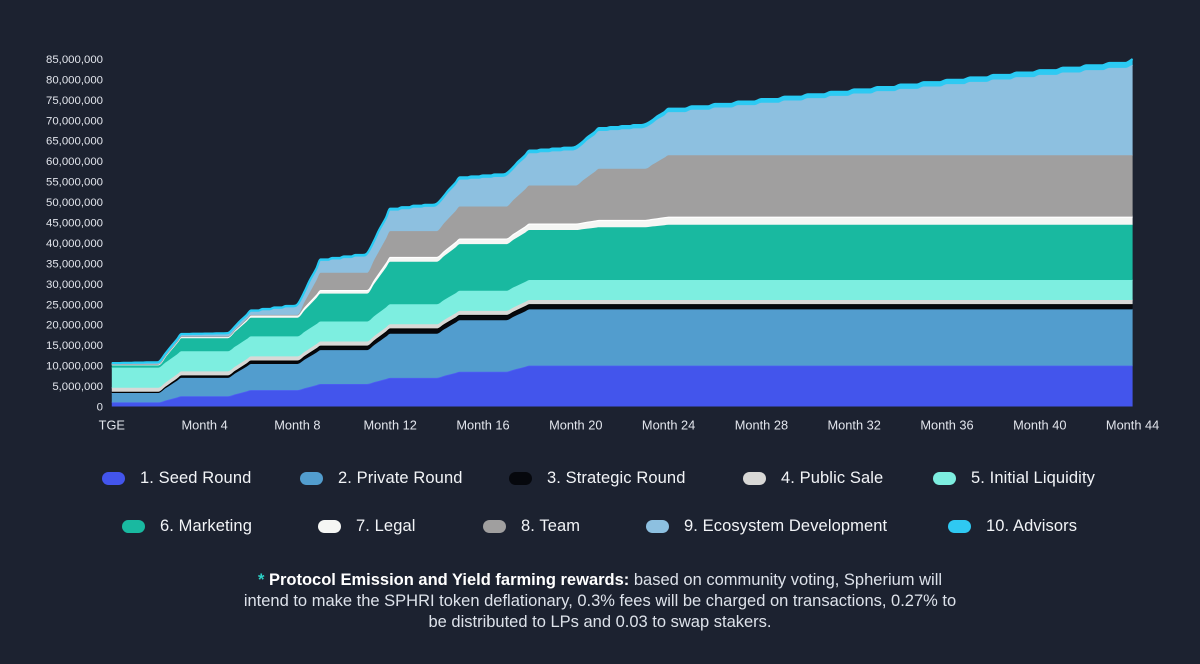 The width and height of the screenshot is (1200, 664). I want to click on legend-item-5: 5. Initial Liquidity, so click(1014, 478).